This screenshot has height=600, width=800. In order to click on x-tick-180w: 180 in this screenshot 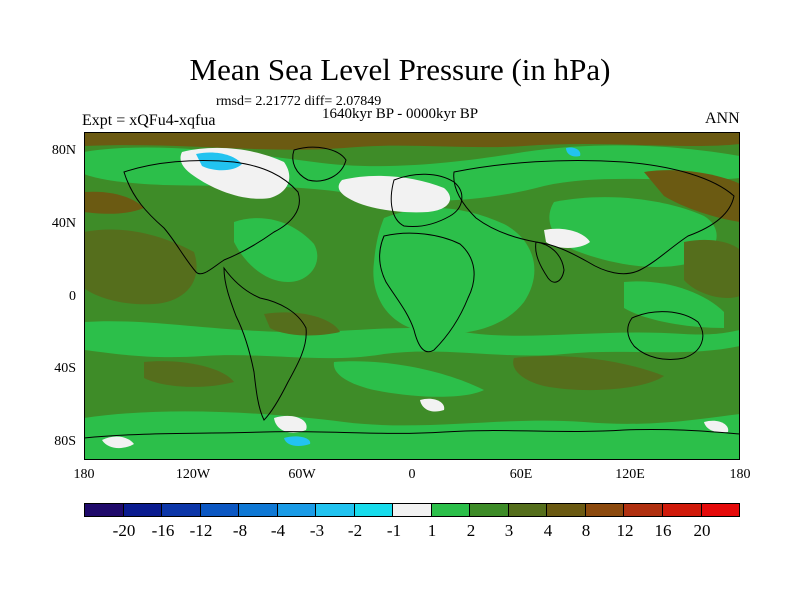, I will do `click(84, 474)`.